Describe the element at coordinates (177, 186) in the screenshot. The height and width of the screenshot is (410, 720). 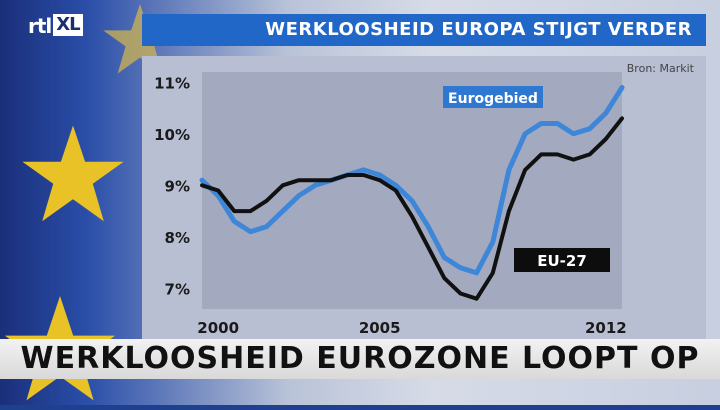
I see `y-tick-label: 9%` at that location.